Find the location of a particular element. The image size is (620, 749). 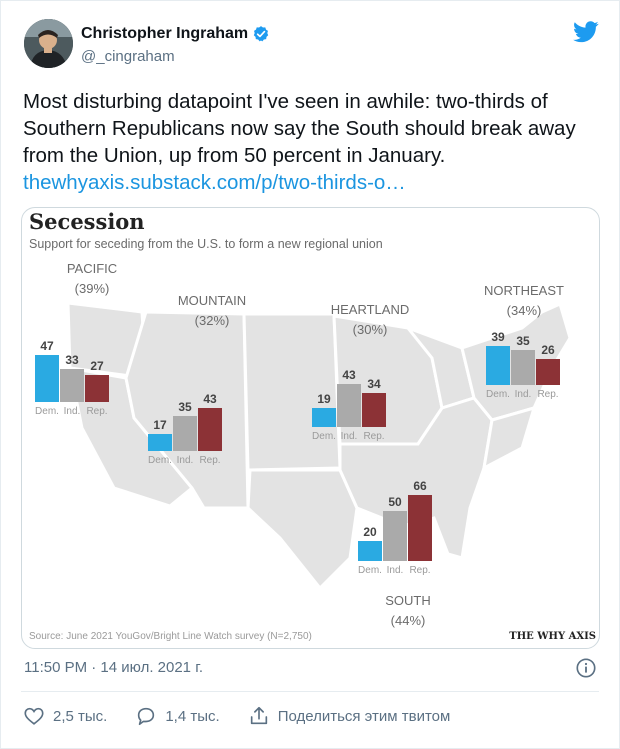

twitter-bird-icon is located at coordinates (586, 32).